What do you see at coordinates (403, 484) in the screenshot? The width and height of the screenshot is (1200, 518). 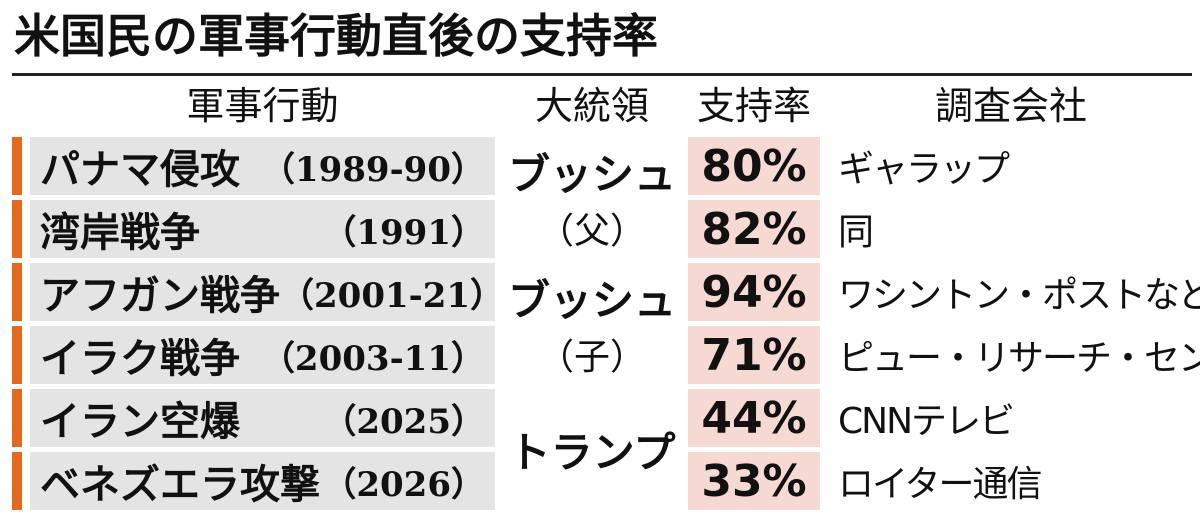 I see `period: （2026）` at bounding box center [403, 484].